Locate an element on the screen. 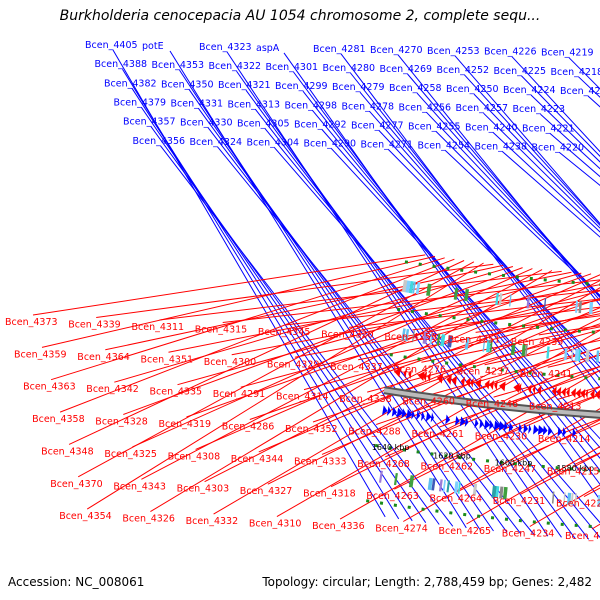 This screenshot has height=600, width=600. reverse-gene-label: Bcen_4326 is located at coordinates (148, 519).